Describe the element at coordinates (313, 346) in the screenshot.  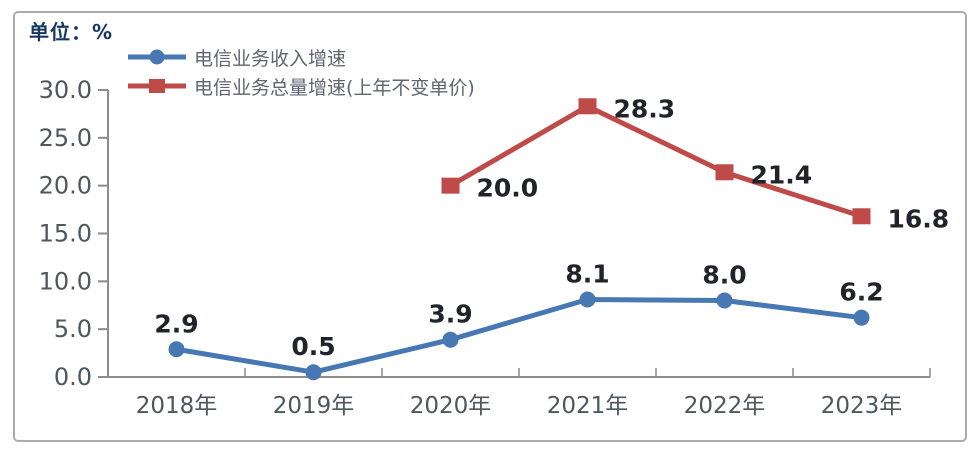
I see `data-point-label: 0.5` at that location.